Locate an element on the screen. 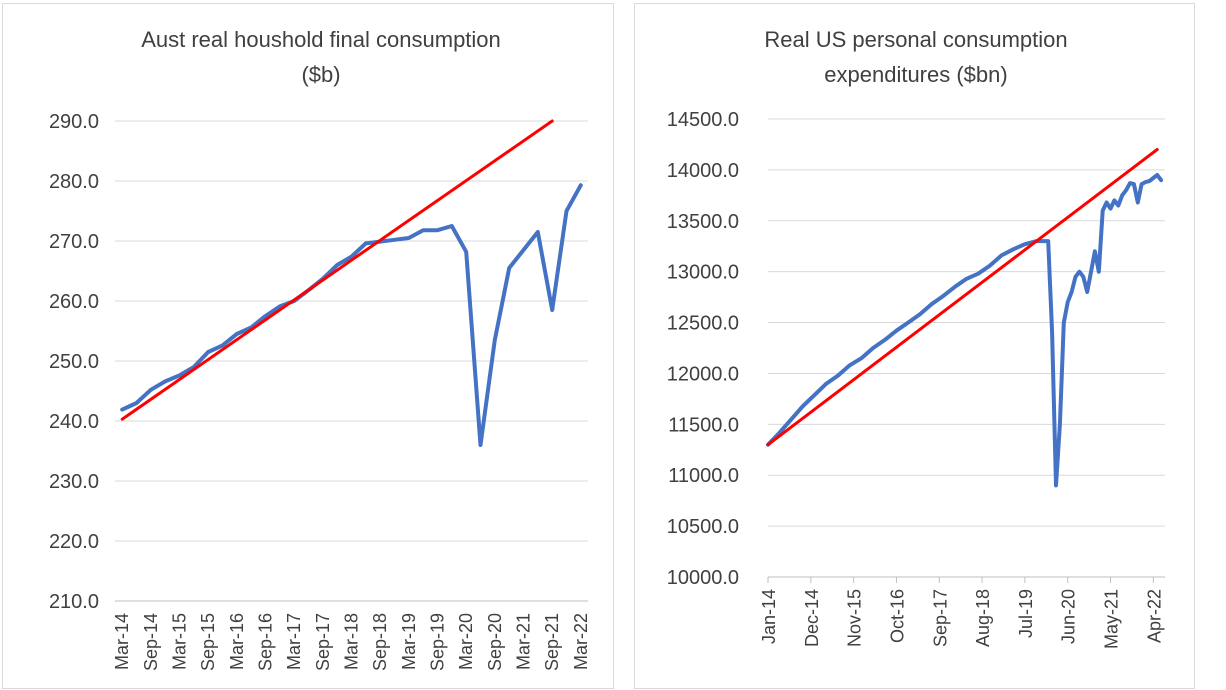 Image resolution: width=1226 pixels, height=690 pixels. x-tick-label: Mar-22 is located at coordinates (581, 641).